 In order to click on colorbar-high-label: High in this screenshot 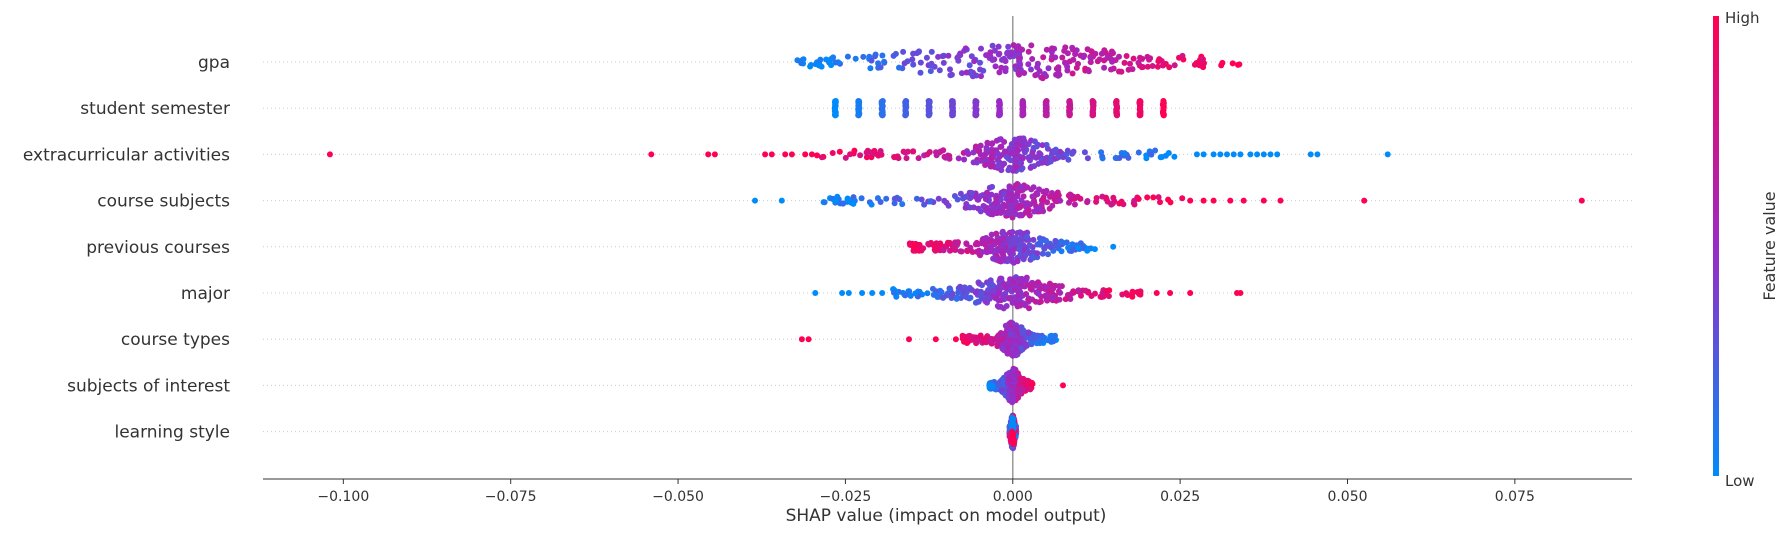, I will do `click(1742, 18)`.